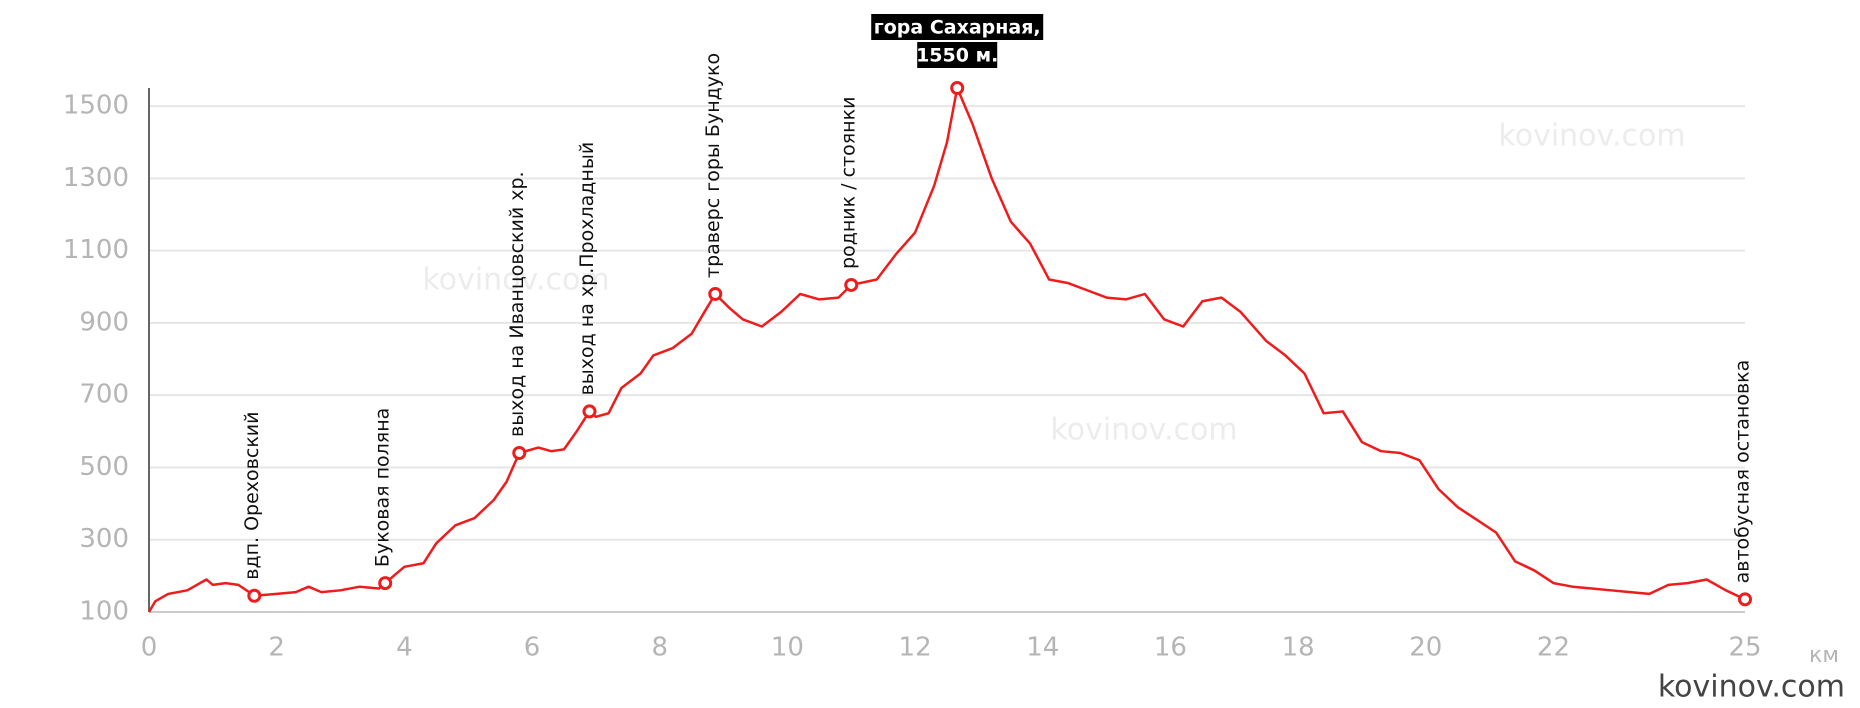  Describe the element at coordinates (659, 648) in the screenshot. I see `x-tick-label: 8` at that location.